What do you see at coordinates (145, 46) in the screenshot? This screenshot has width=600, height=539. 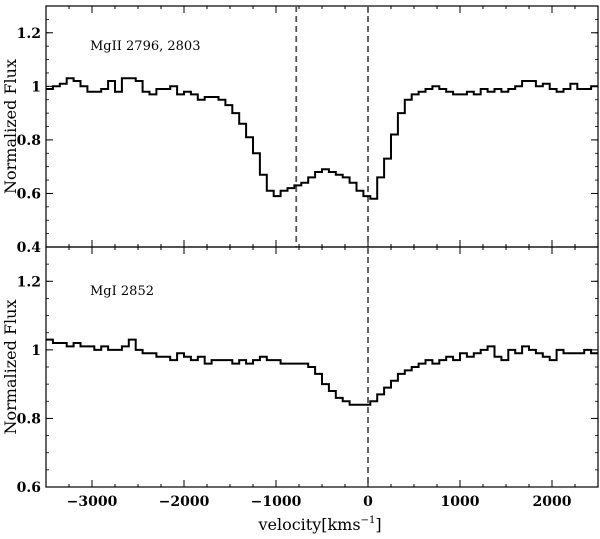 I see `mgii-panel-label: MgII 2796, 2803` at bounding box center [145, 46].